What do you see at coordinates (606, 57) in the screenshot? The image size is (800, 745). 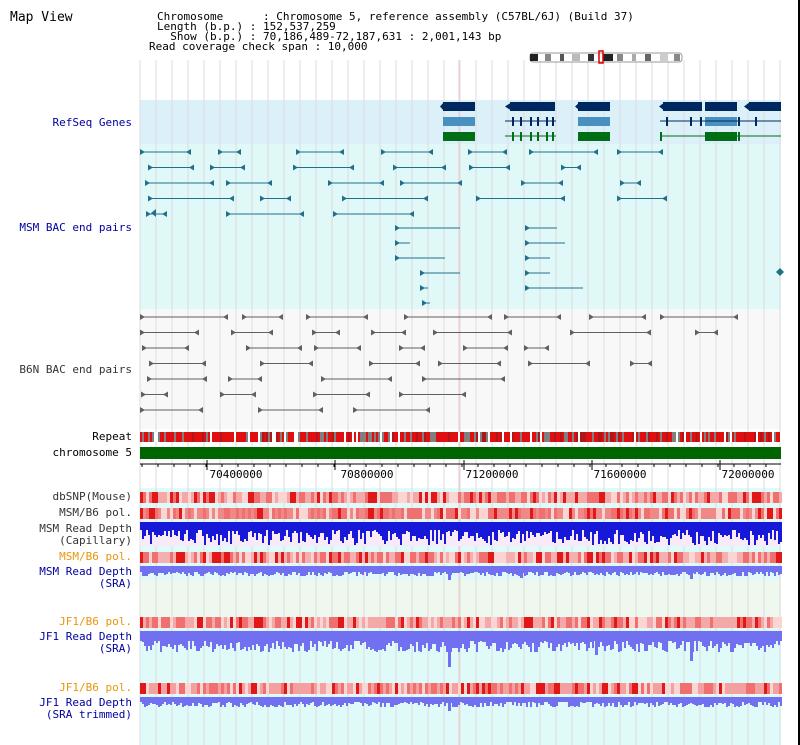 I see `chromosome-ideogram` at bounding box center [606, 57].